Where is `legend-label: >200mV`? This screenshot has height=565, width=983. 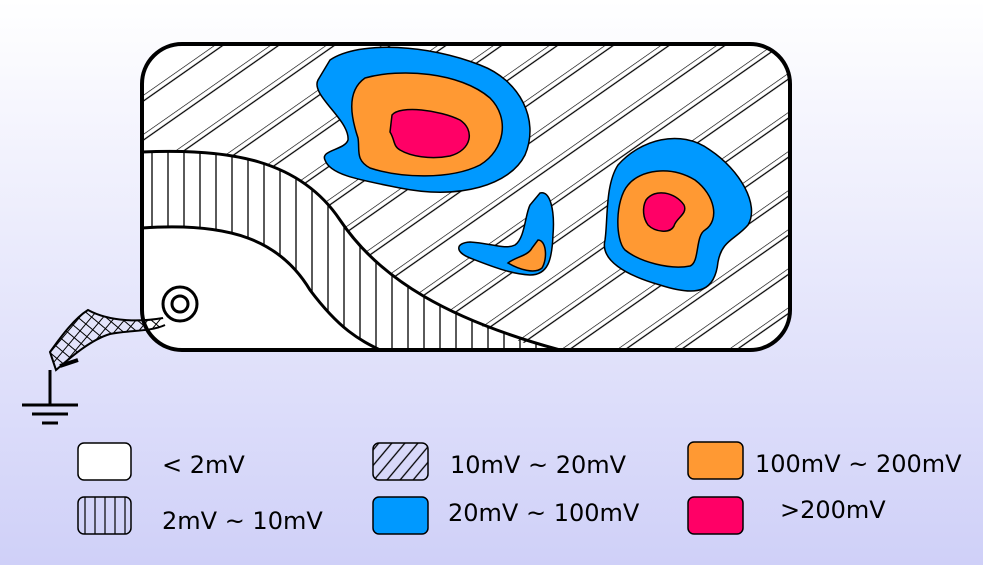 legend-label: >200mV is located at coordinates (833, 510).